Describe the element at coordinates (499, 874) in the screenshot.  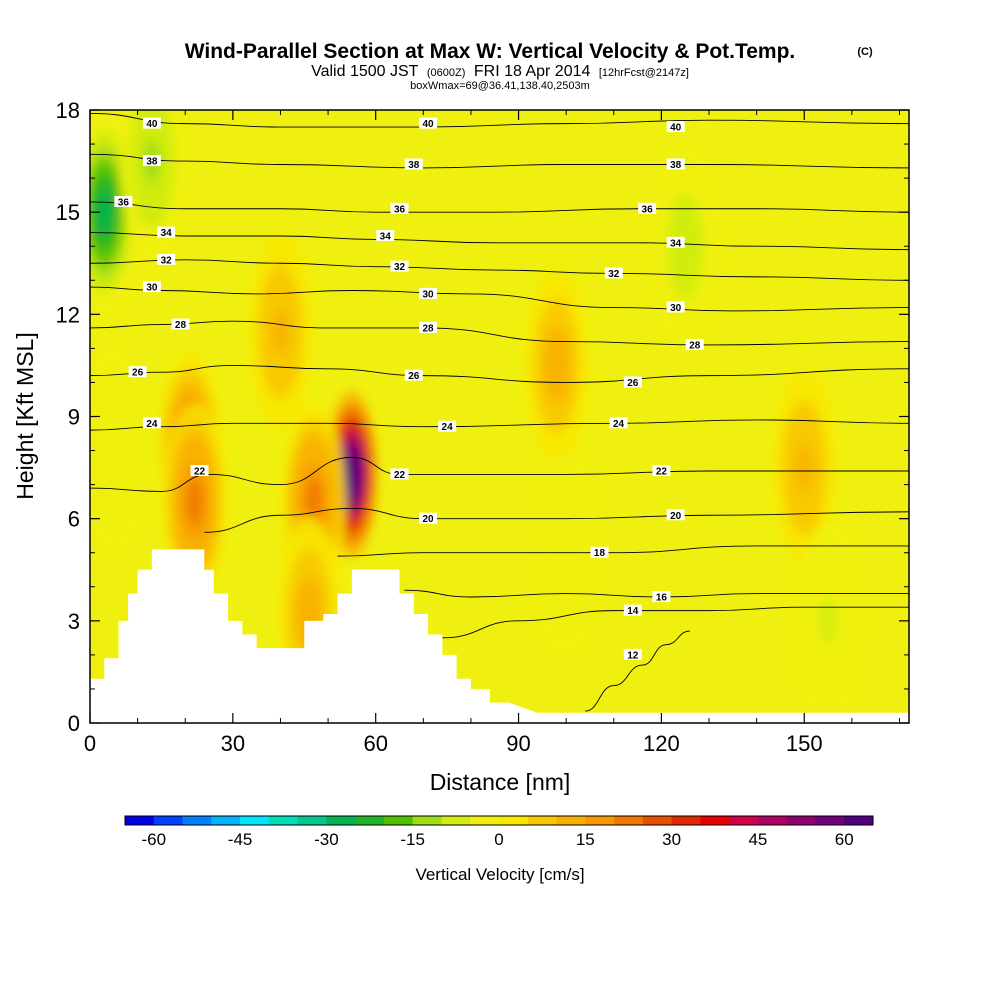
I see `colorbar-title: Vertical Velocity [cm/s]` at that location.